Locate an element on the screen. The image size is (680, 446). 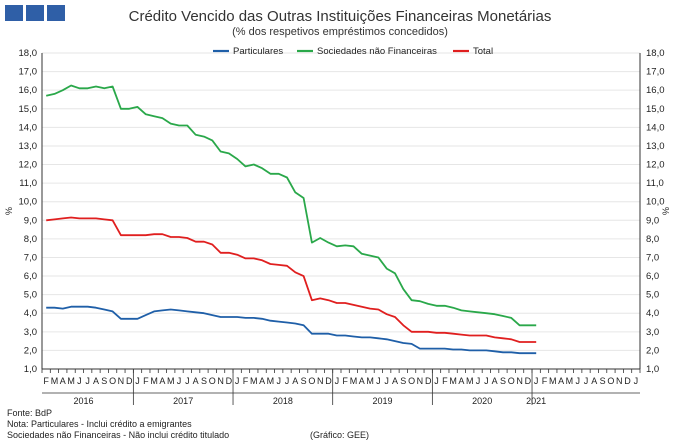
y-tick-label-left: 18,0 is located at coordinates (28, 53).